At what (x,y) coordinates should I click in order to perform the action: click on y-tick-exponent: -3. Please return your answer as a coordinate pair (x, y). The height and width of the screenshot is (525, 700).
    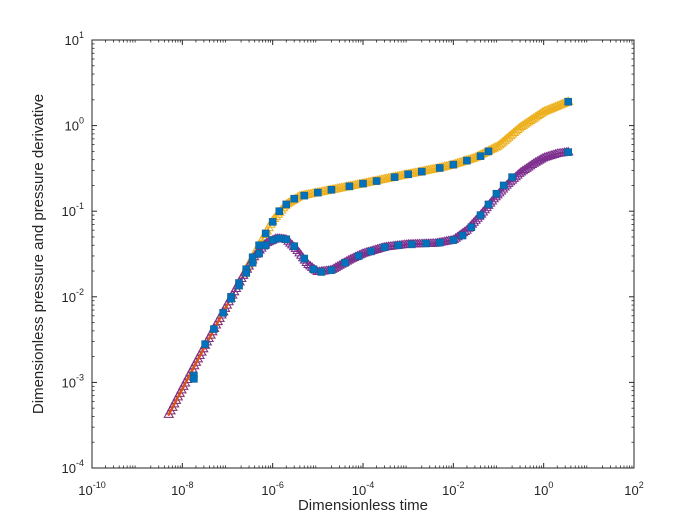
    Looking at the image, I should click on (80, 377).